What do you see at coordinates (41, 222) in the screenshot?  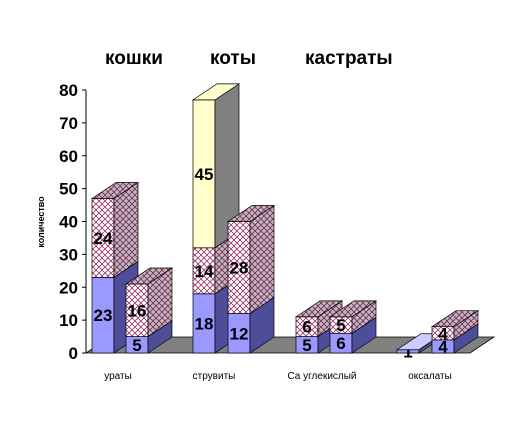 I see `y-axis-label: количество` at bounding box center [41, 222].